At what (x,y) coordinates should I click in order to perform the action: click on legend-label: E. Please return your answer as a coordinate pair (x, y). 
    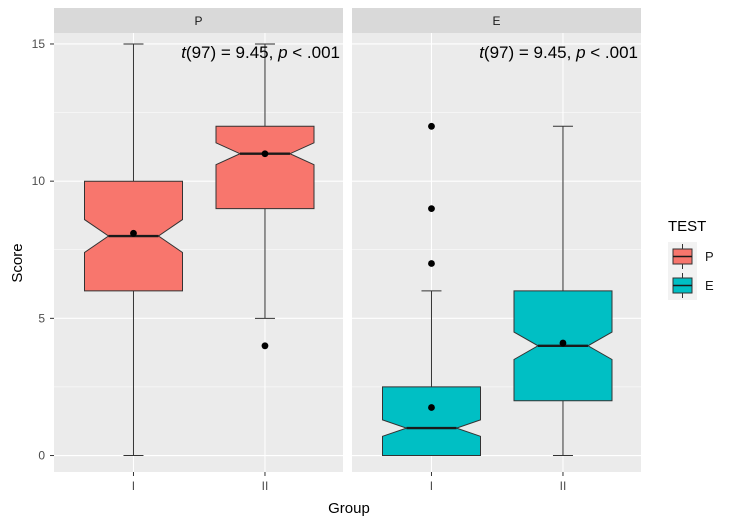
    Looking at the image, I should click on (709, 285).